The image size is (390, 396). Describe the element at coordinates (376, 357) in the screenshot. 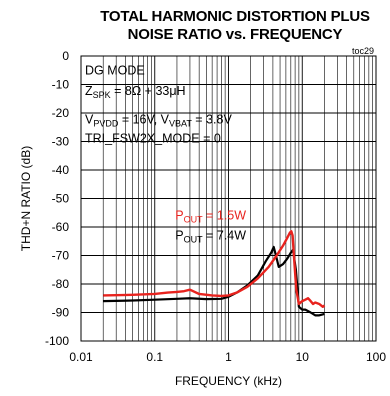

I see `x-tick-label: 100` at that location.